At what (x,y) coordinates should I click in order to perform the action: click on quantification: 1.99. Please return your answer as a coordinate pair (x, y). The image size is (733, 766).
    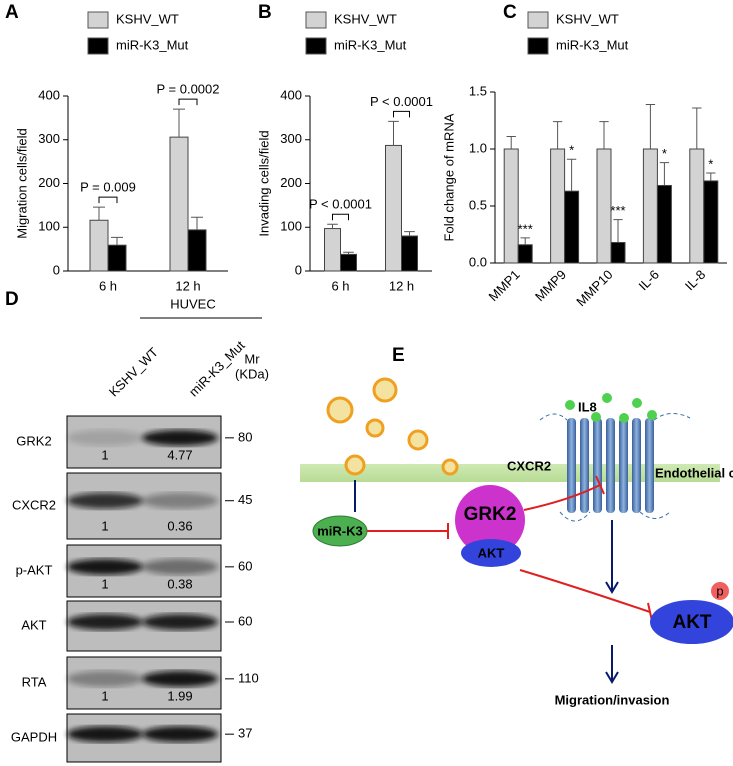
    Looking at the image, I should click on (179, 695).